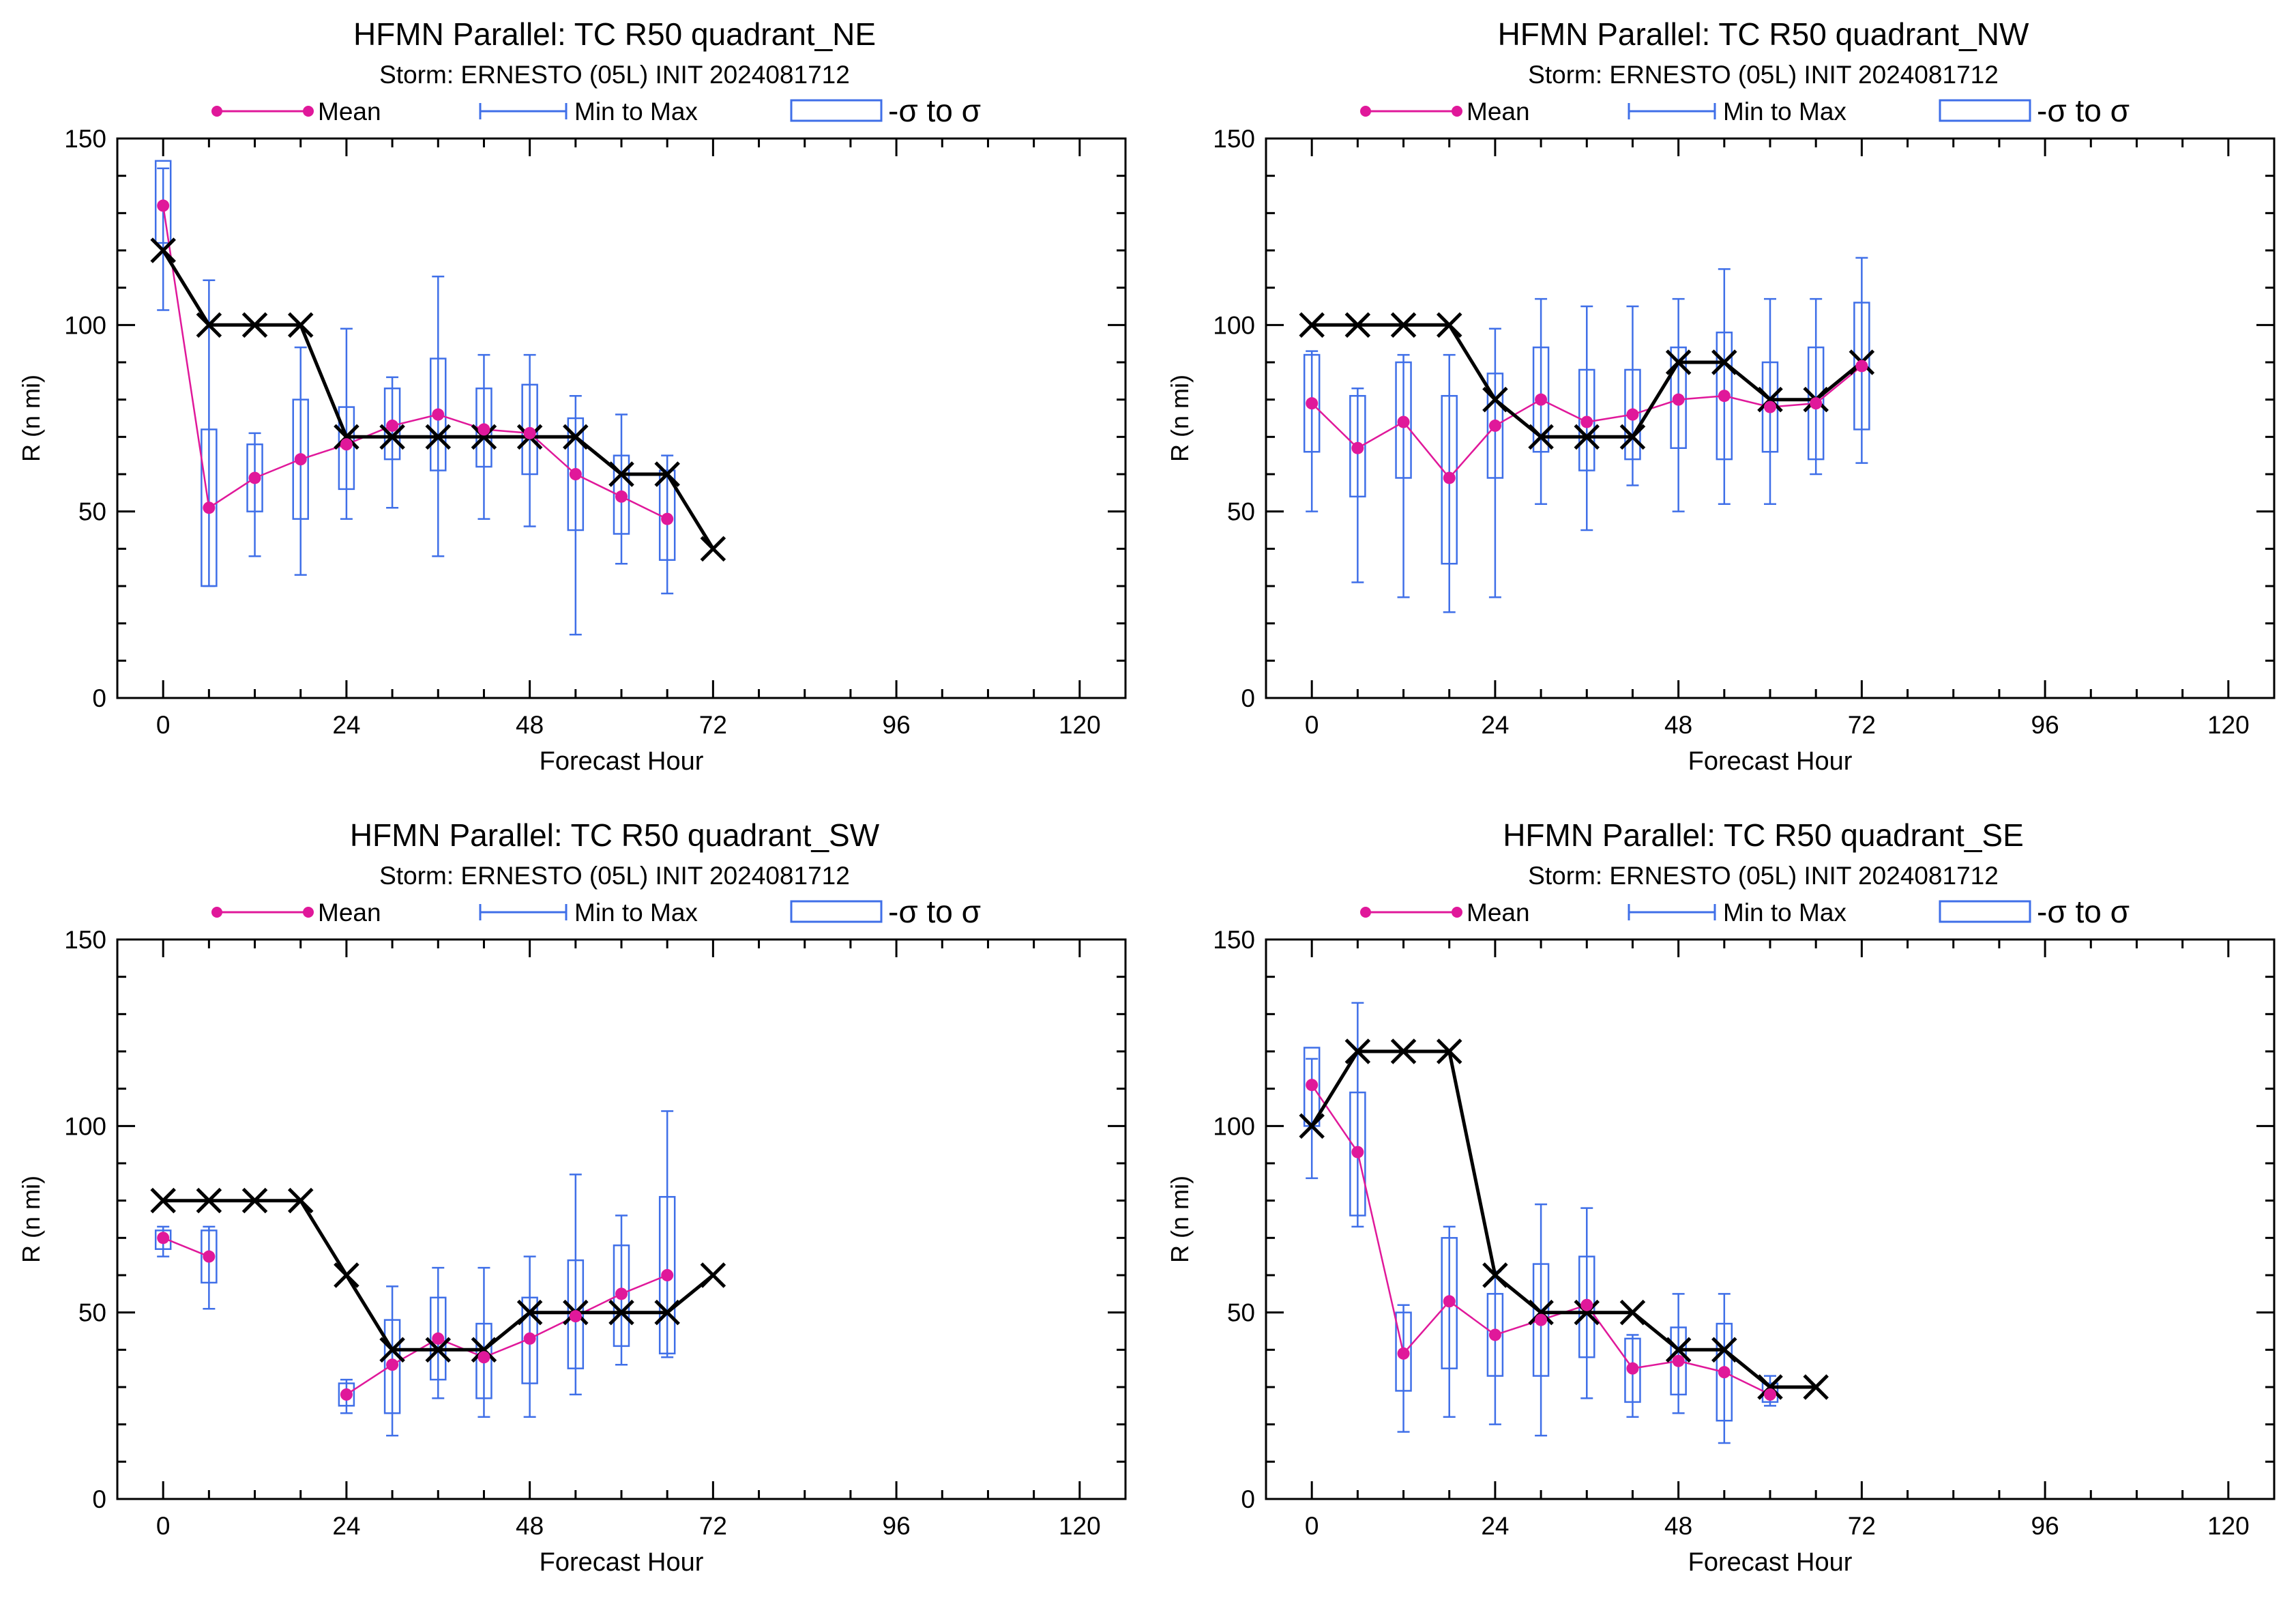 This screenshot has width=2296, height=1602. I want to click on chart-title: HFMN Parallel: TC R50 quadrant_SE, so click(1764, 835).